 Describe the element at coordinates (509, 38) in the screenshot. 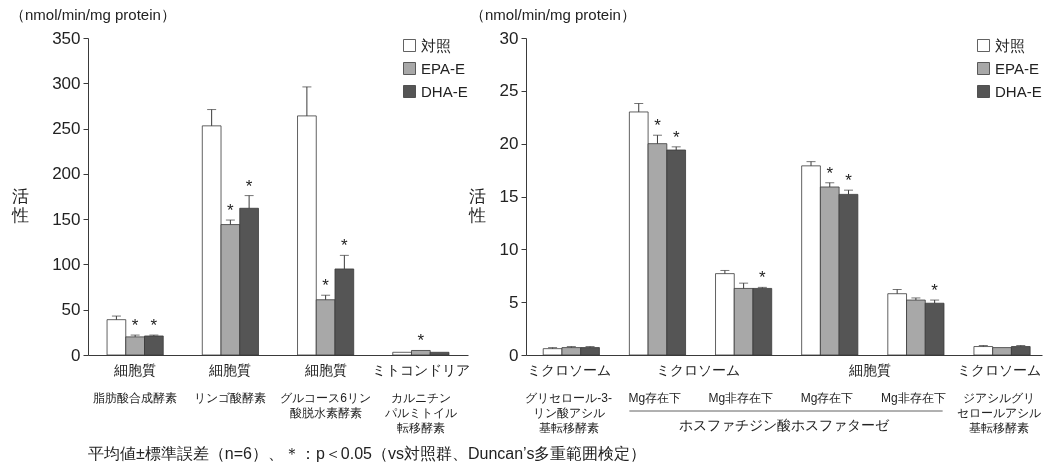

I see `y-tick-label: 30` at that location.